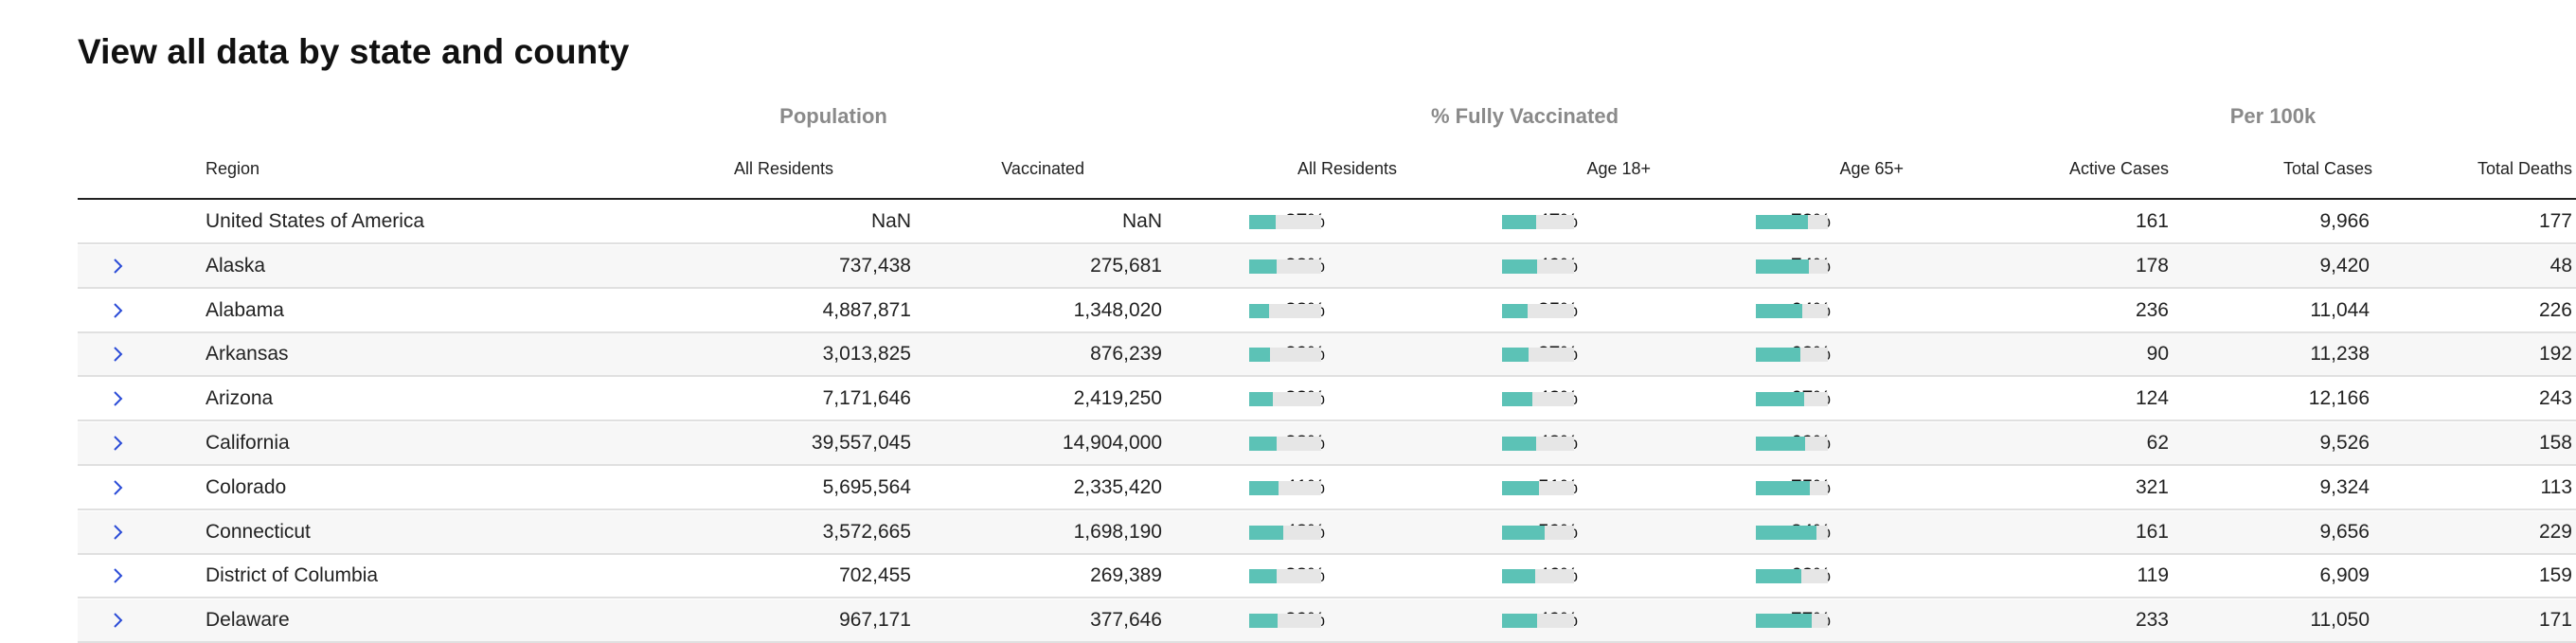  I want to click on column-header-active-cases: Active Cases, so click(2118, 168).